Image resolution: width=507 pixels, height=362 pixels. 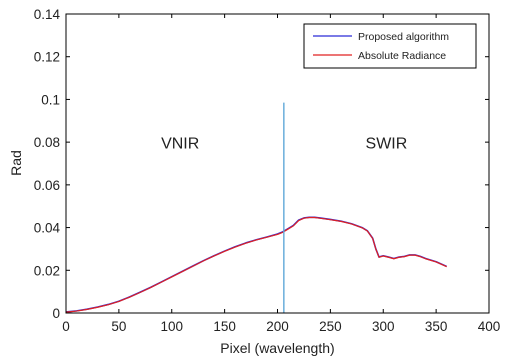 I want to click on y-tick-label: 0.06, so click(x=47, y=185).